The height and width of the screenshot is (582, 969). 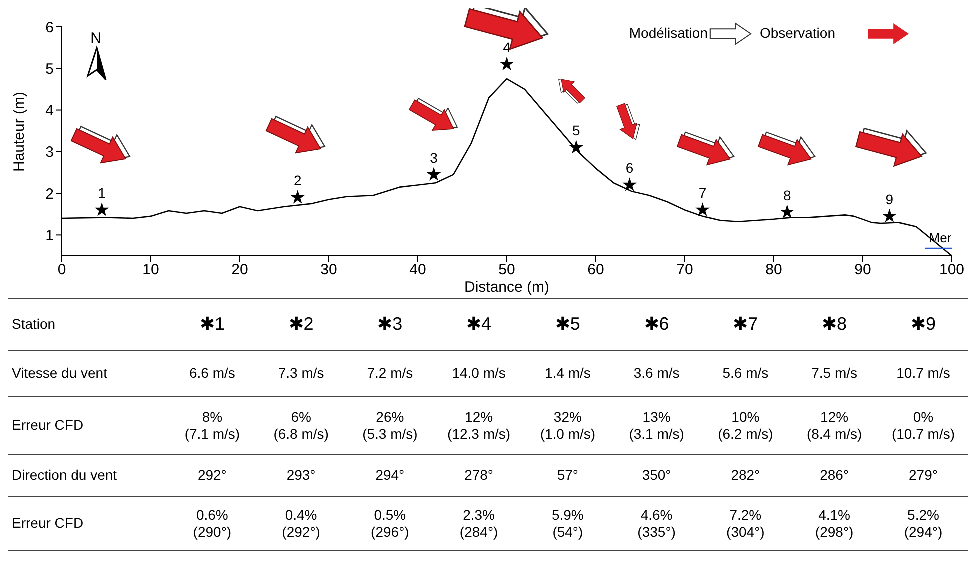 What do you see at coordinates (657, 425) in the screenshot?
I see `text: 13% (3.1 m/s)` at bounding box center [657, 425].